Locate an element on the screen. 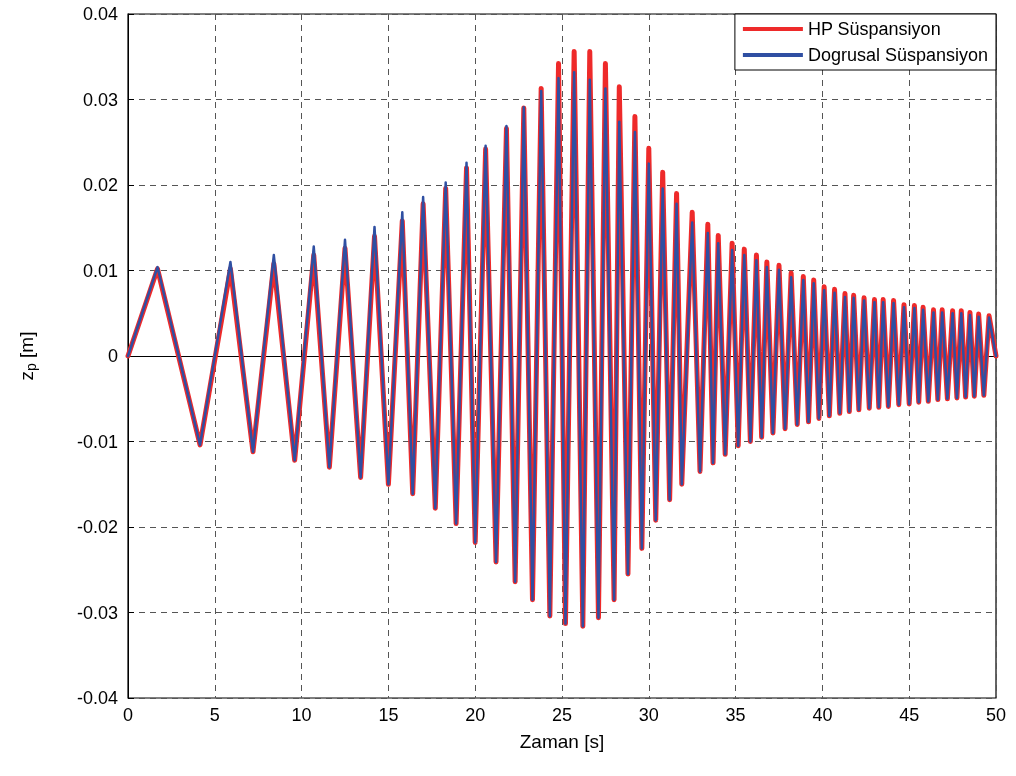 Image resolution: width=1016 pixels, height=776 pixels. y-tick-label: 0.02 is located at coordinates (100, 185).